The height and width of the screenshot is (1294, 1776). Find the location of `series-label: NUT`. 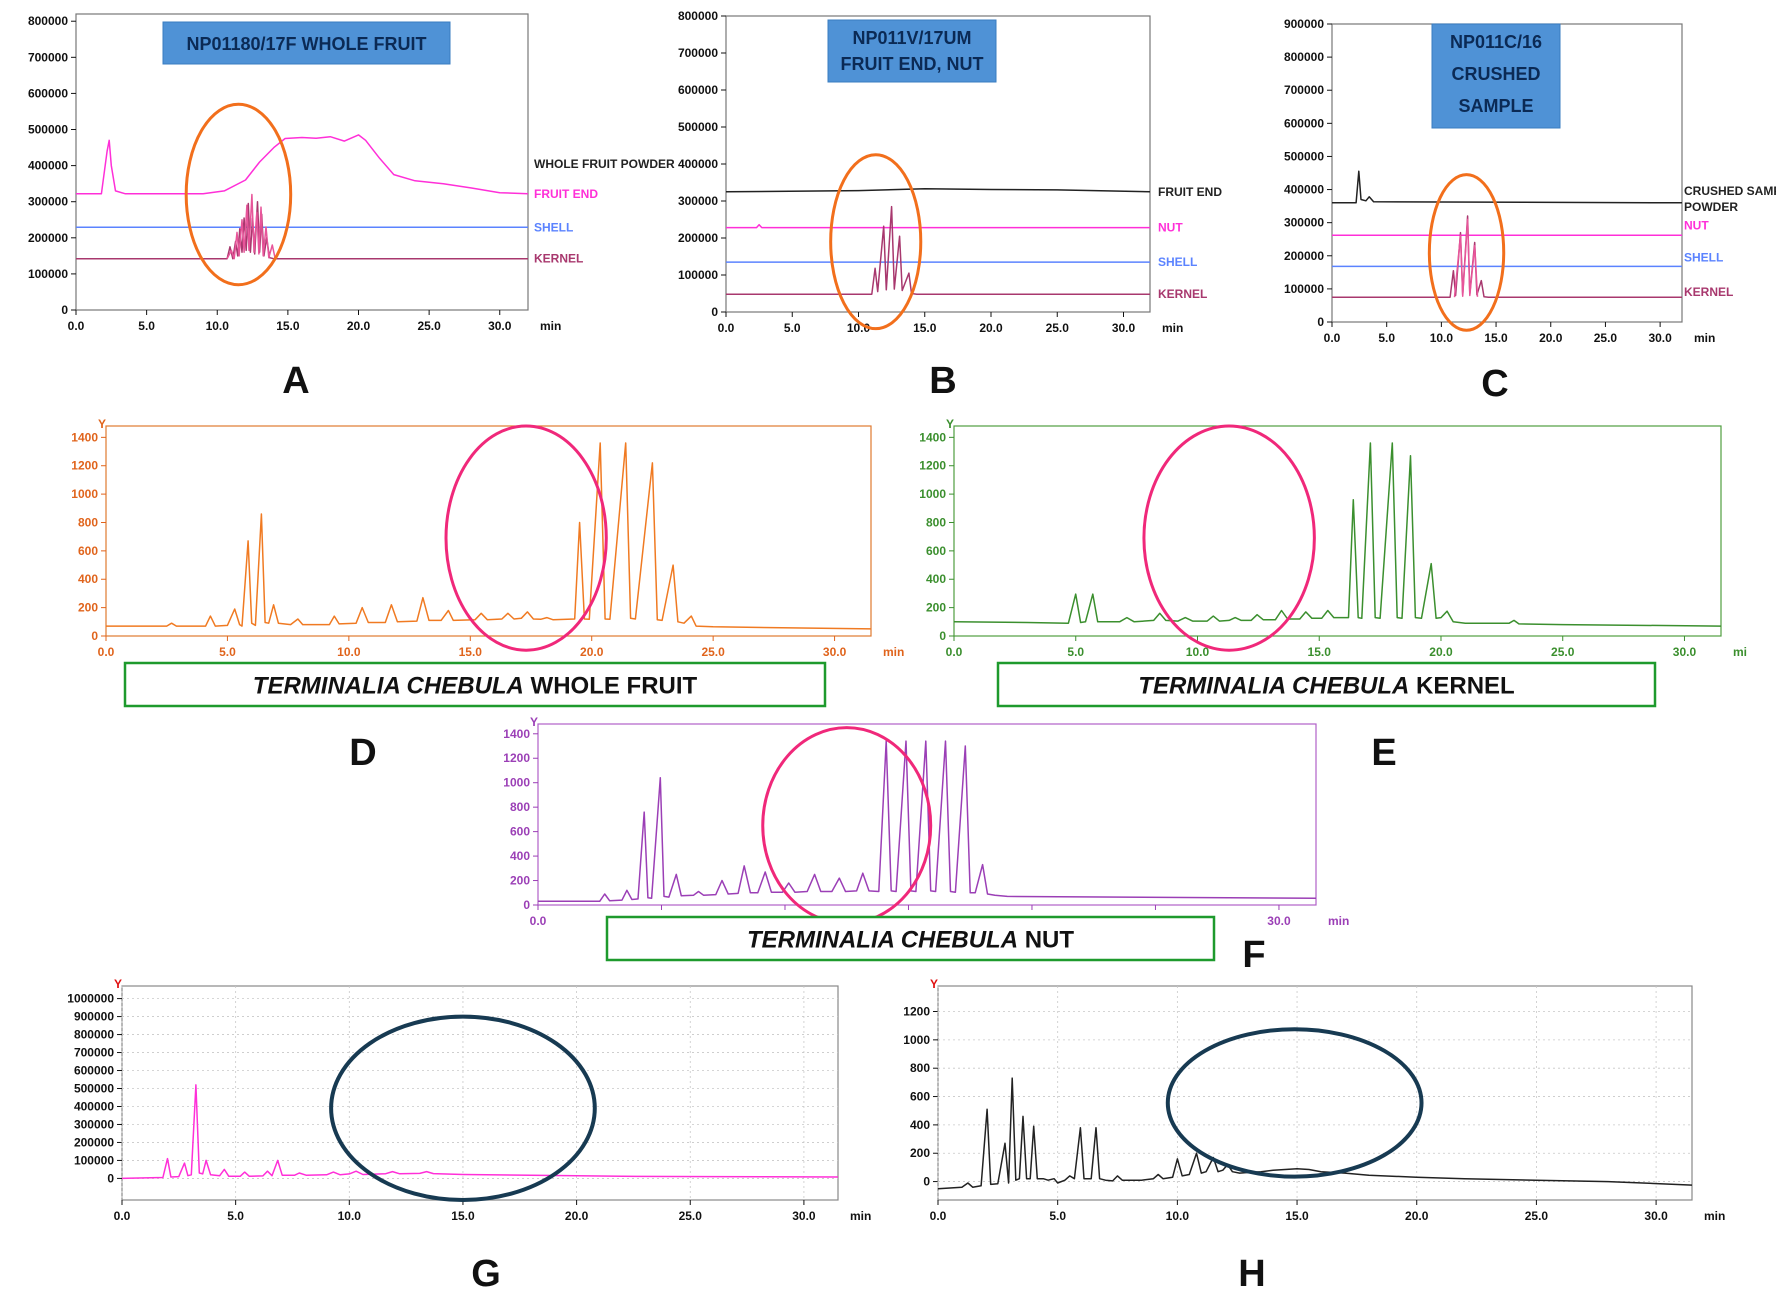

series-label: NUT is located at coordinates (1696, 225).